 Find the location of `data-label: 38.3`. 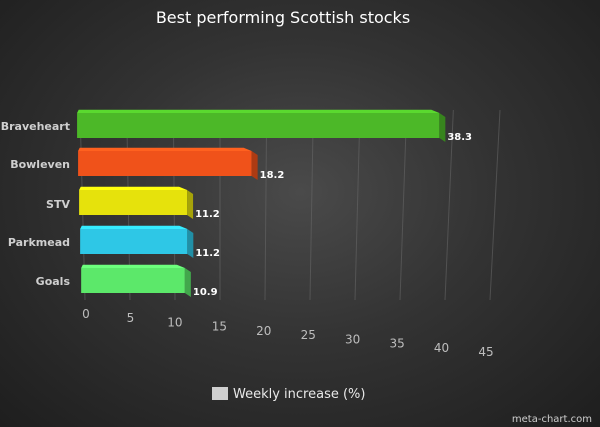

data-label: 38.3 is located at coordinates (459, 137).